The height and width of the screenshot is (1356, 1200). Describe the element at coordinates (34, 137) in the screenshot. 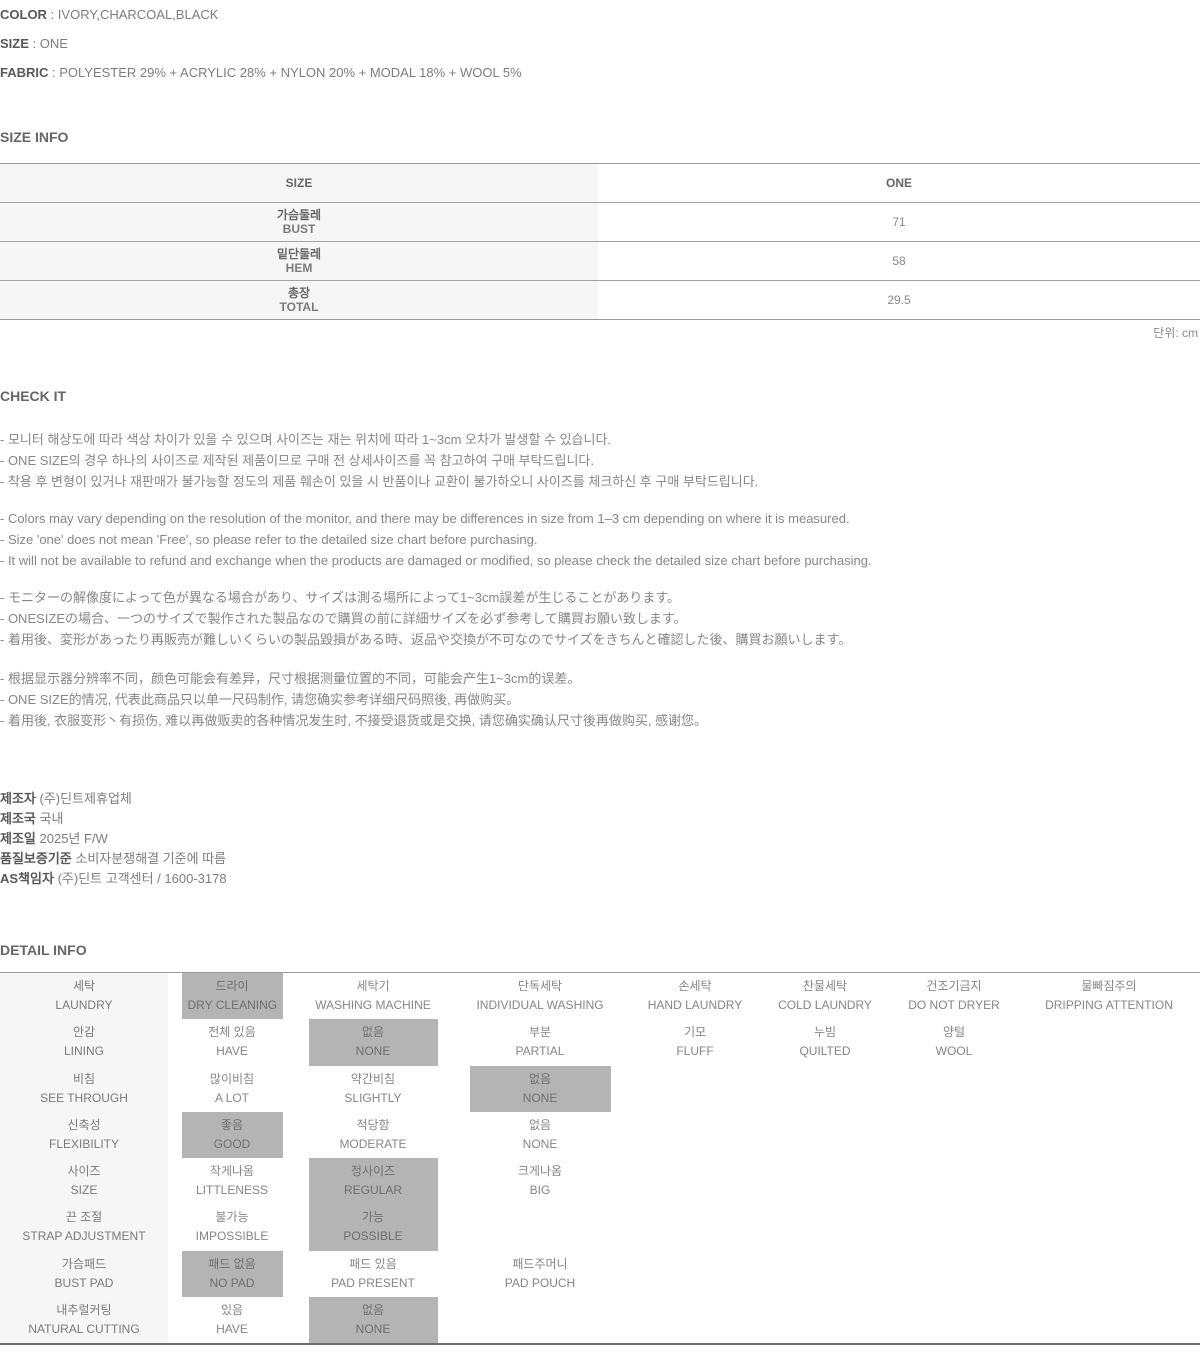

I see `size-info-heading: SIZE INFO` at that location.